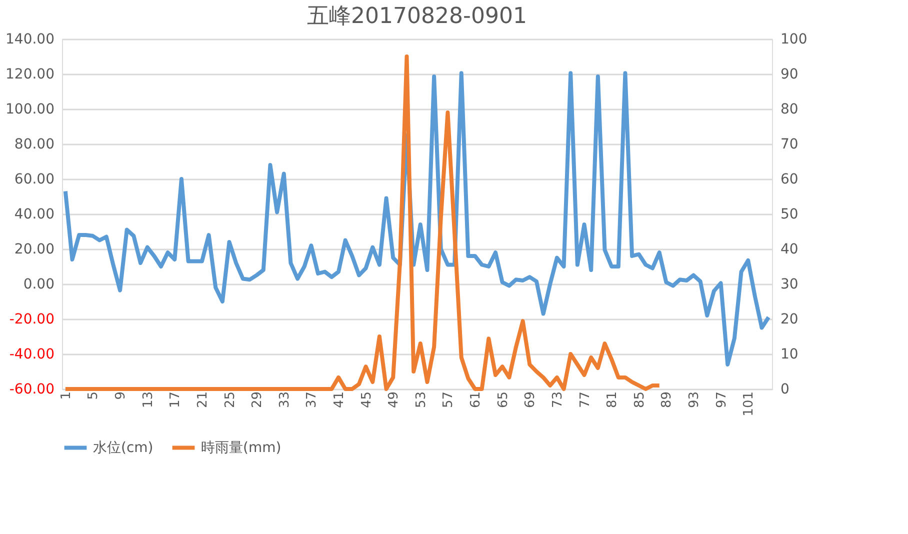 The height and width of the screenshot is (534, 908). Describe the element at coordinates (31, 320) in the screenshot. I see `y-tick-label: -20.00` at that location.